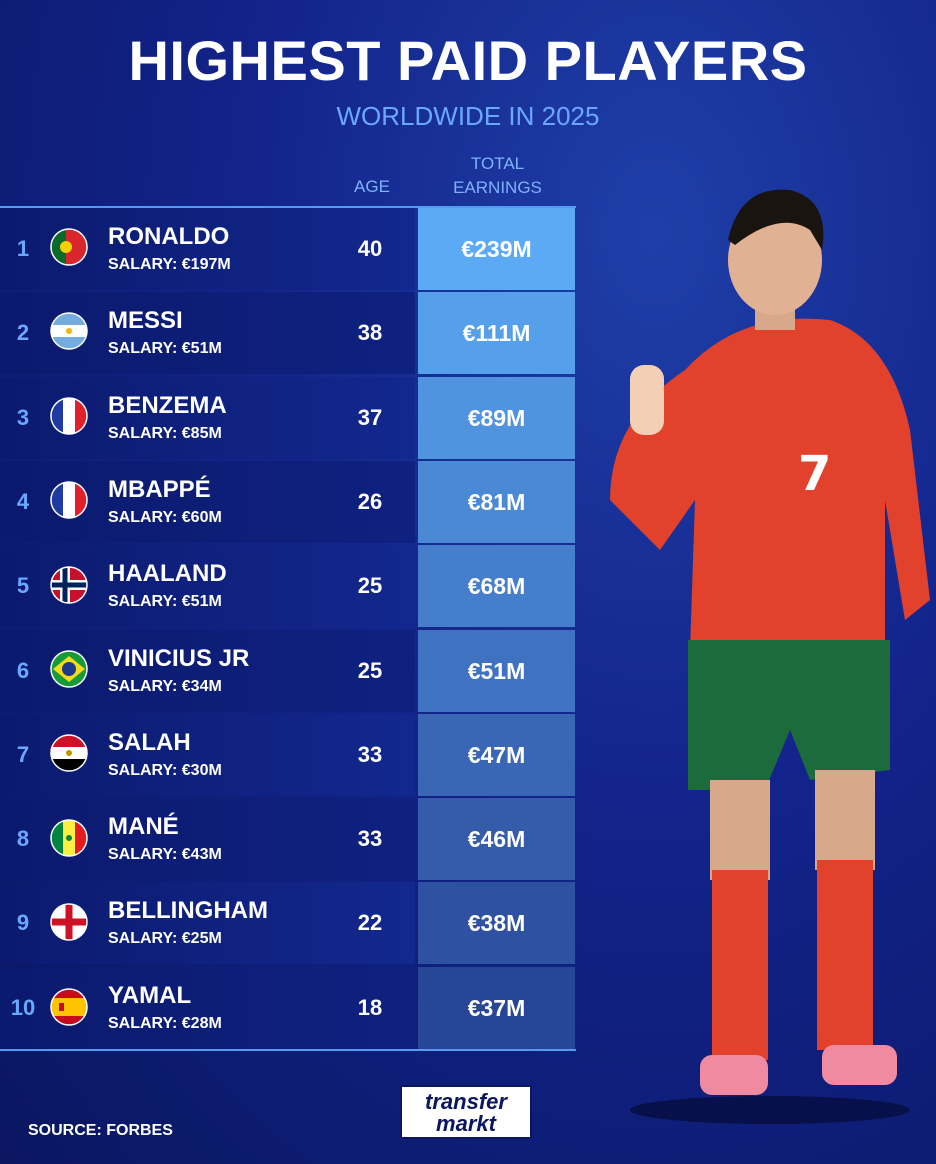 Image resolution: width=936 pixels, height=1164 pixels. What do you see at coordinates (496, 333) in the screenshot?
I see `earnings: €111M` at bounding box center [496, 333].